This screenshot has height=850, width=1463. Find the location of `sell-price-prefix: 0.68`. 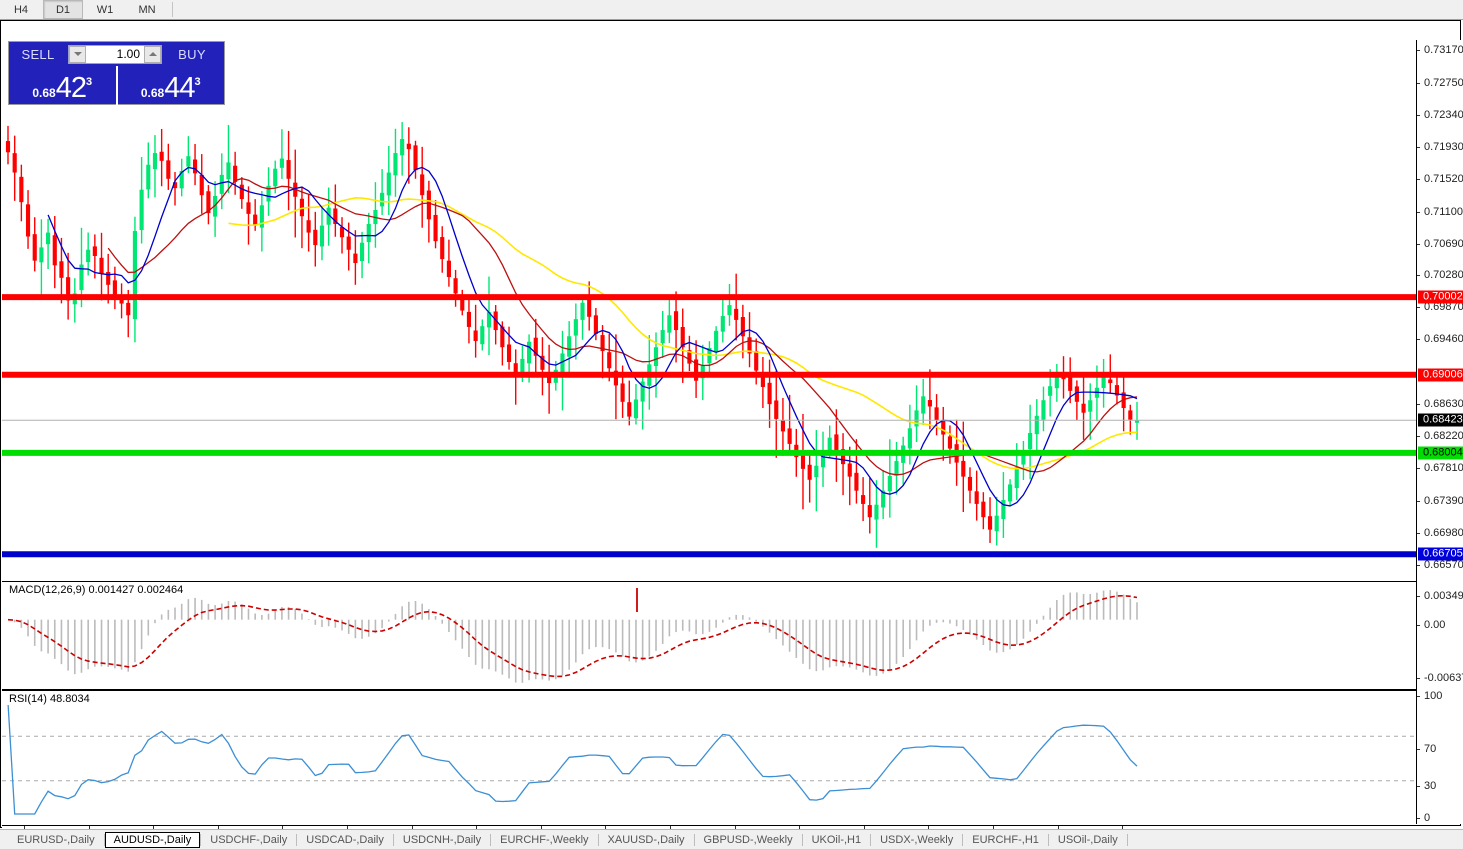

sell-price-prefix: 0.68 is located at coordinates (44, 93).